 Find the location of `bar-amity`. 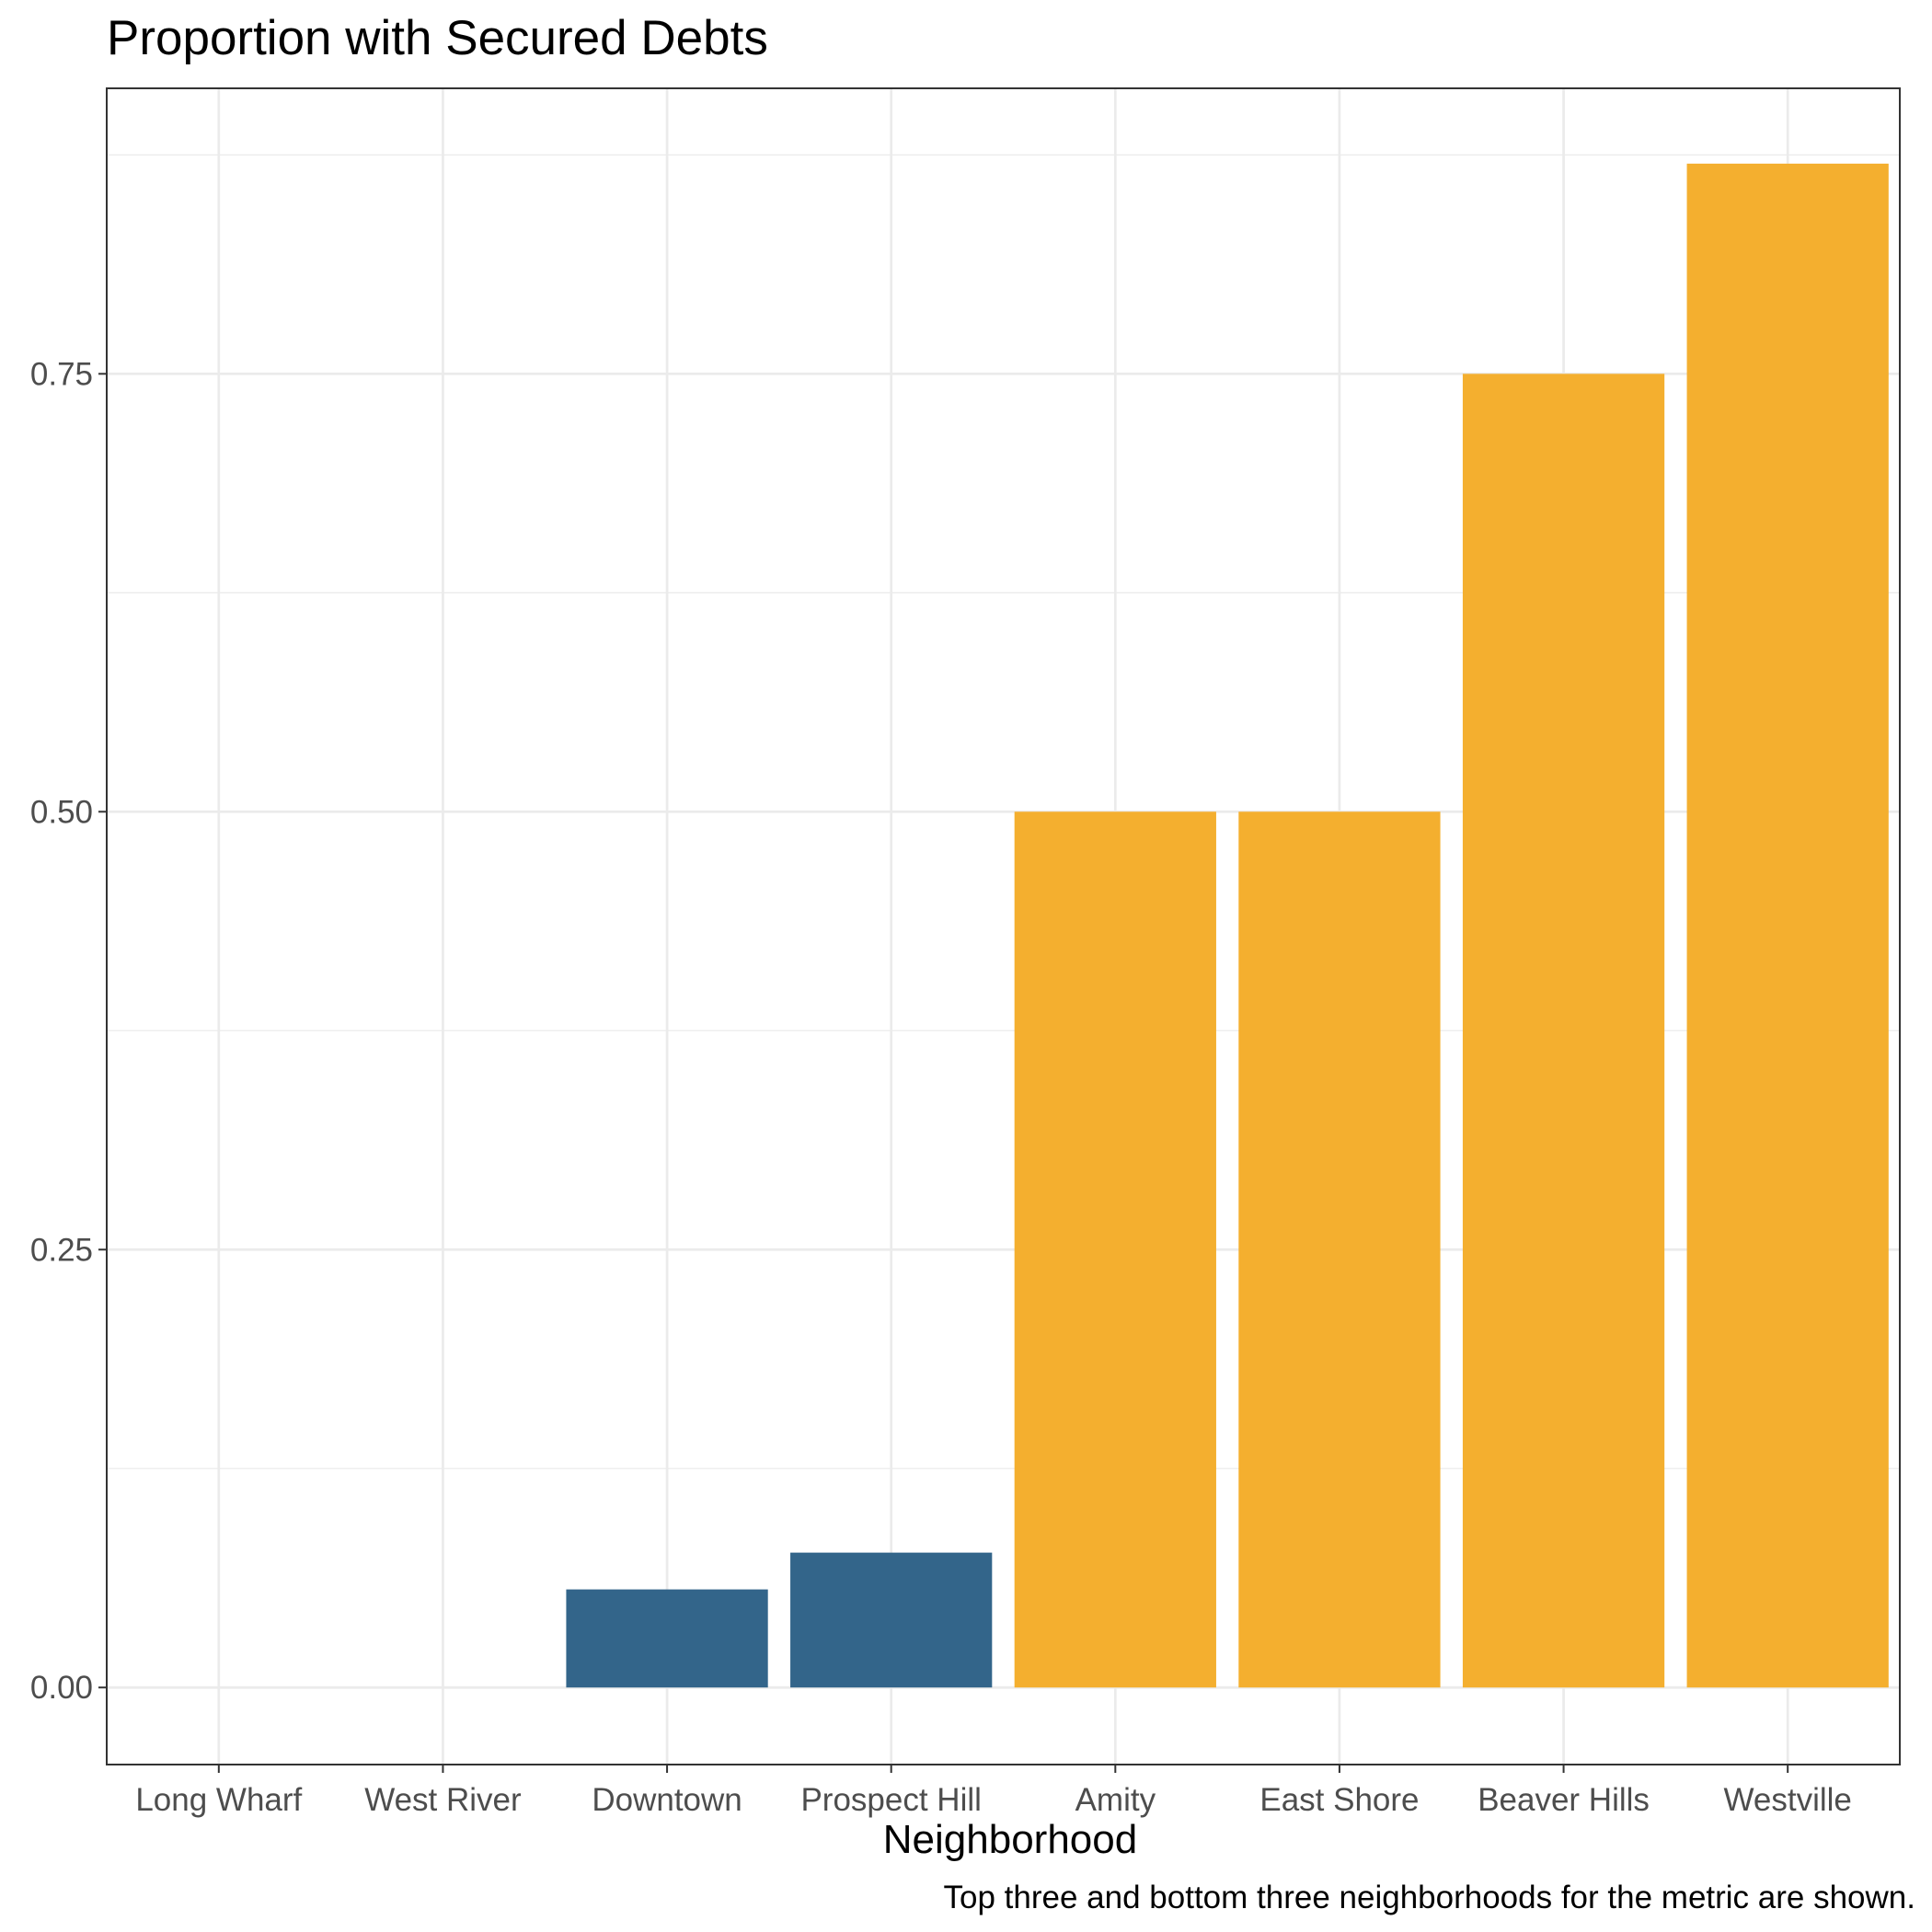

bar-amity is located at coordinates (1115, 1249).